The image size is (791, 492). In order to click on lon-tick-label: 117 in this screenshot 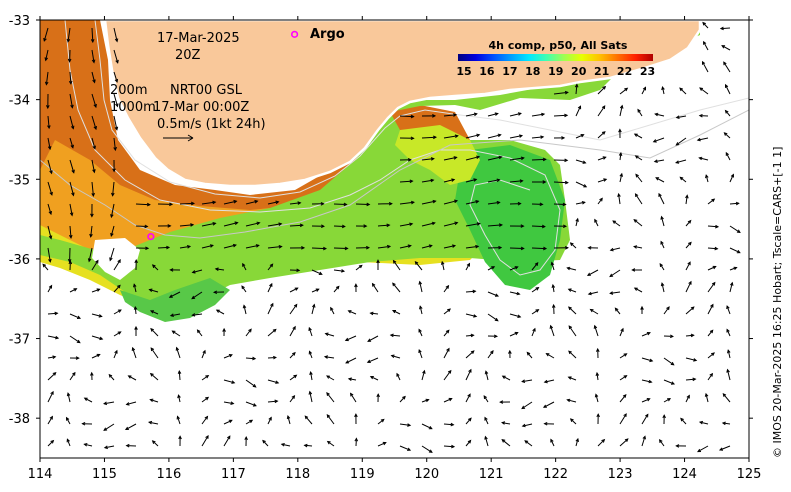, I will do `click(233, 474)`.